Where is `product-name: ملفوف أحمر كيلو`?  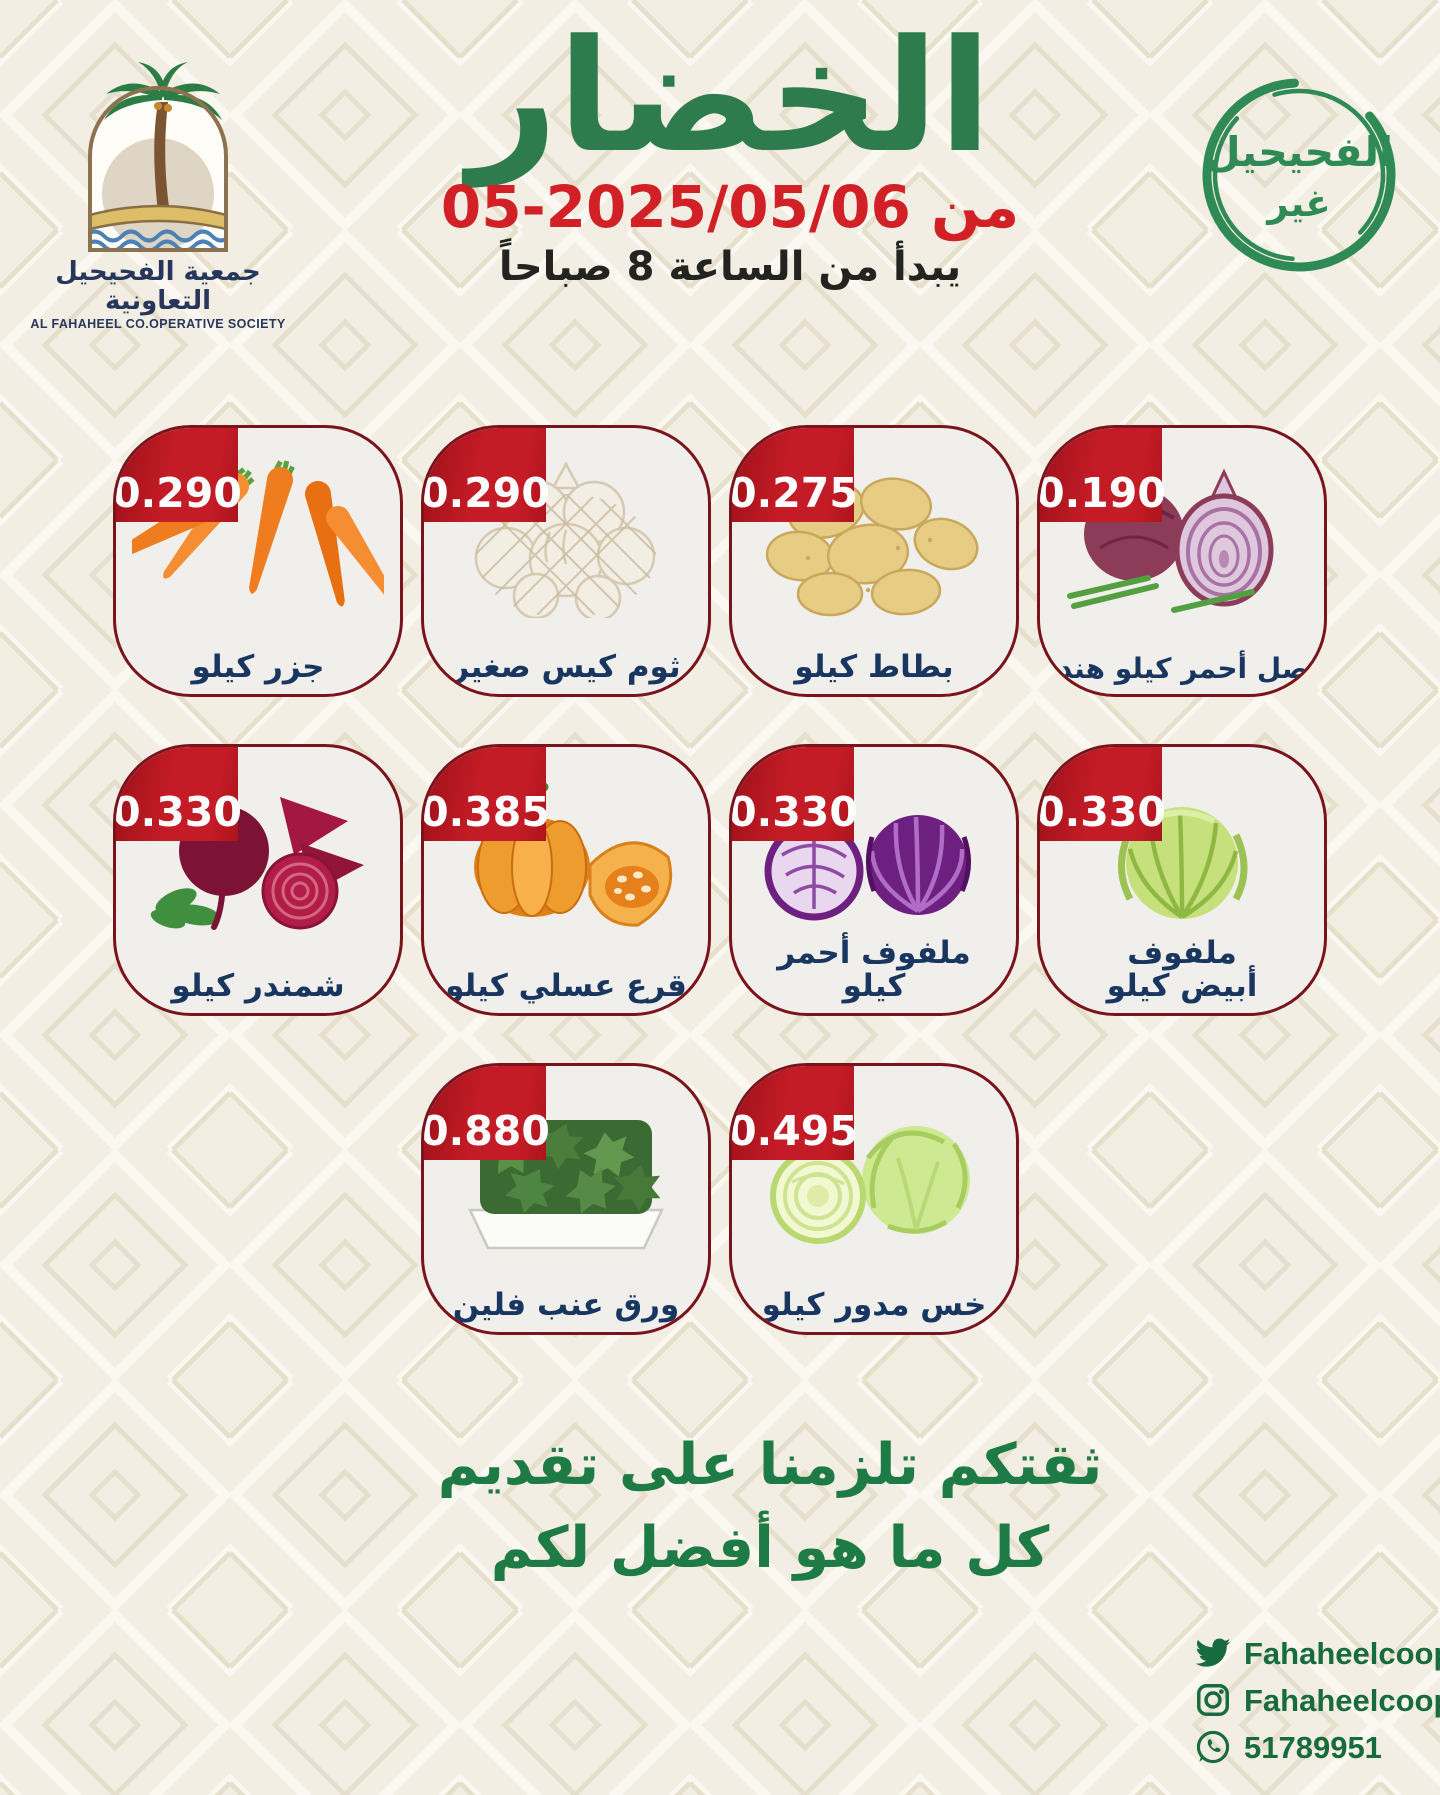 product-name: ملفوف أحمر كيلو is located at coordinates (874, 969).